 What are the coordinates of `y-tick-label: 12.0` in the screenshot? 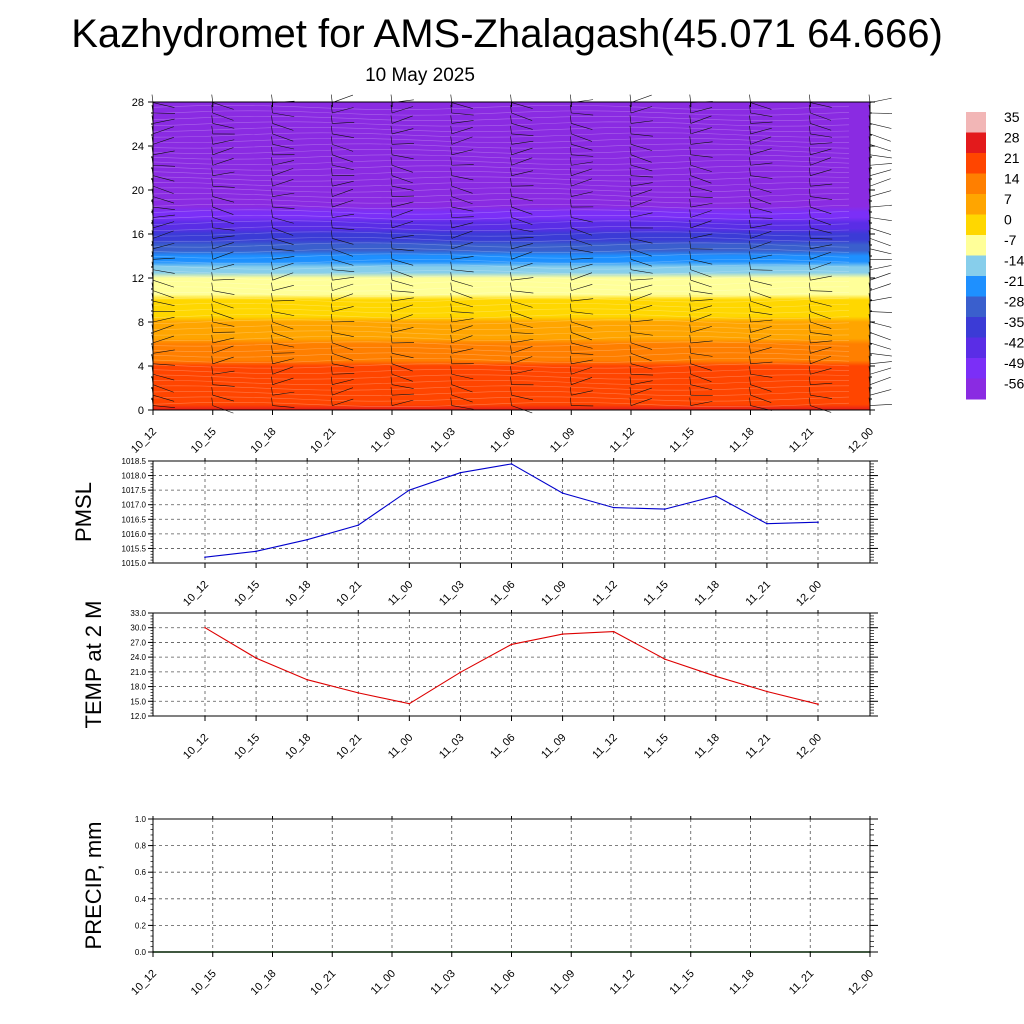 It's located at (138, 716).